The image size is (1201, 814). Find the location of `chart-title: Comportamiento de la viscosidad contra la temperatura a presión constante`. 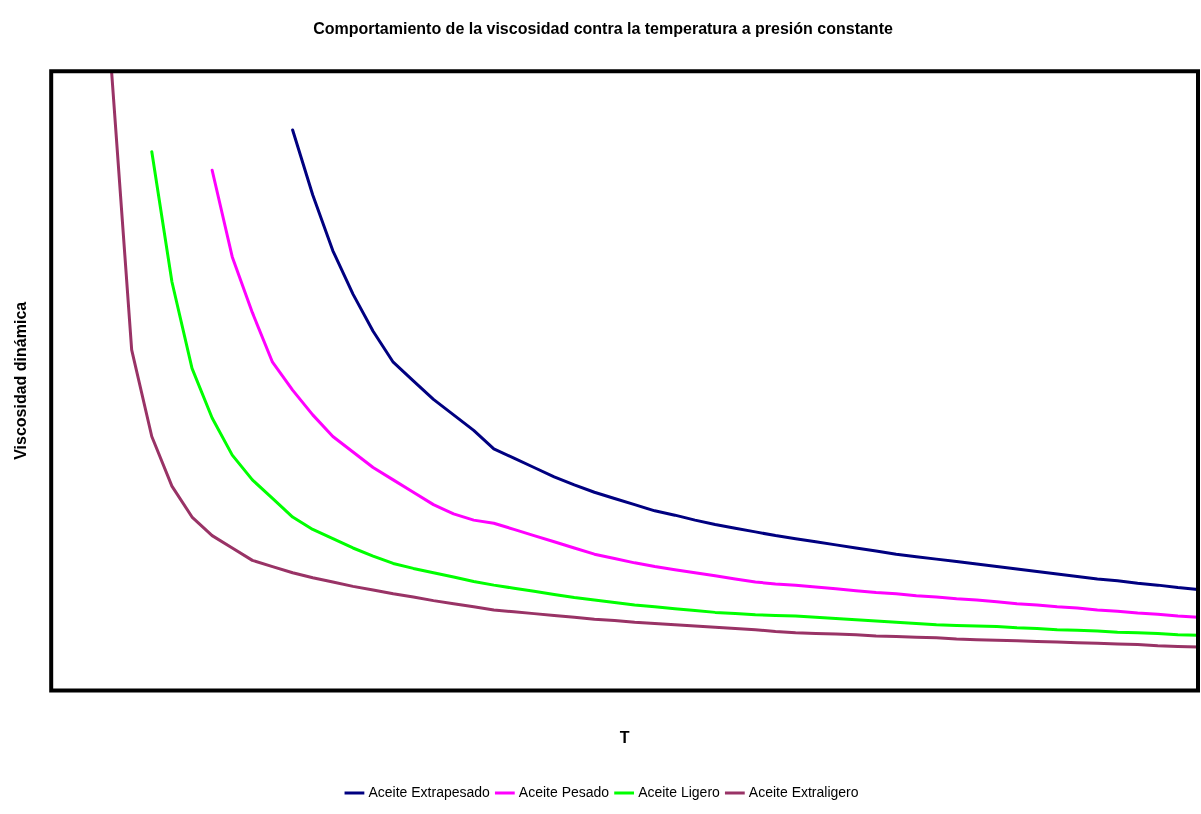

chart-title: Comportamiento de la viscosidad contra la temperatura a presión constante is located at coordinates (603, 29).